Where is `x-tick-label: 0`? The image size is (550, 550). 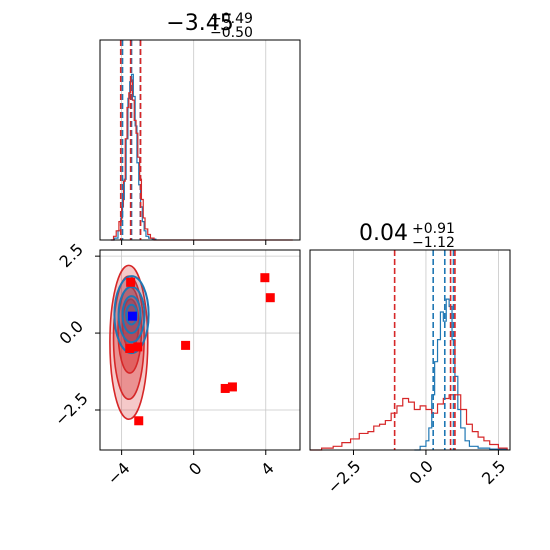
x-tick-label: 0 is located at coordinates (195, 469).